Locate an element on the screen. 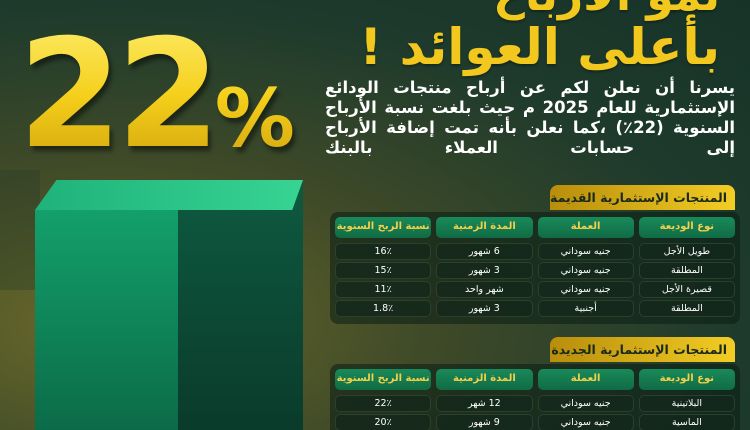  table-row: البلاتينية جنيه سوداني 12 شهر 22٪ is located at coordinates (535, 403).